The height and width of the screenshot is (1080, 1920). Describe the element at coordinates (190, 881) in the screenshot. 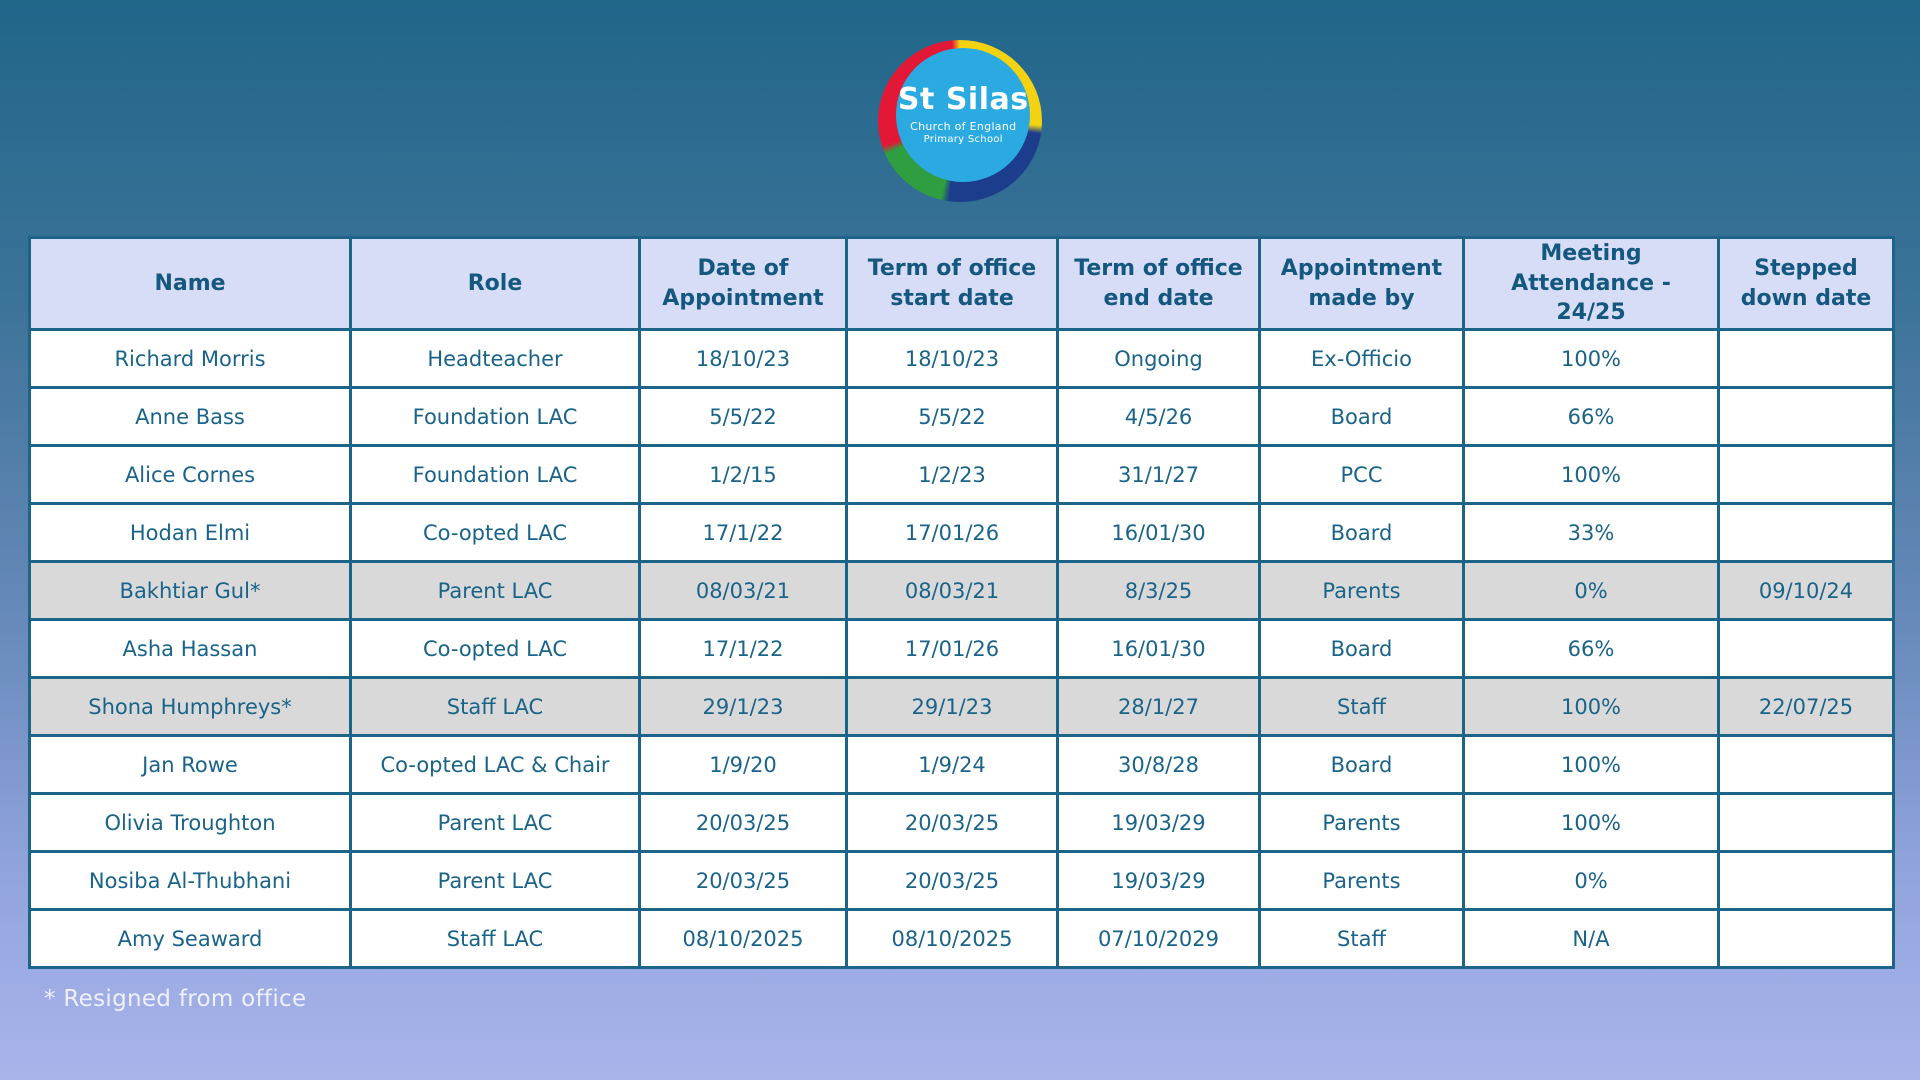

I see `cell-name: Nosiba Al-Thubhani` at that location.